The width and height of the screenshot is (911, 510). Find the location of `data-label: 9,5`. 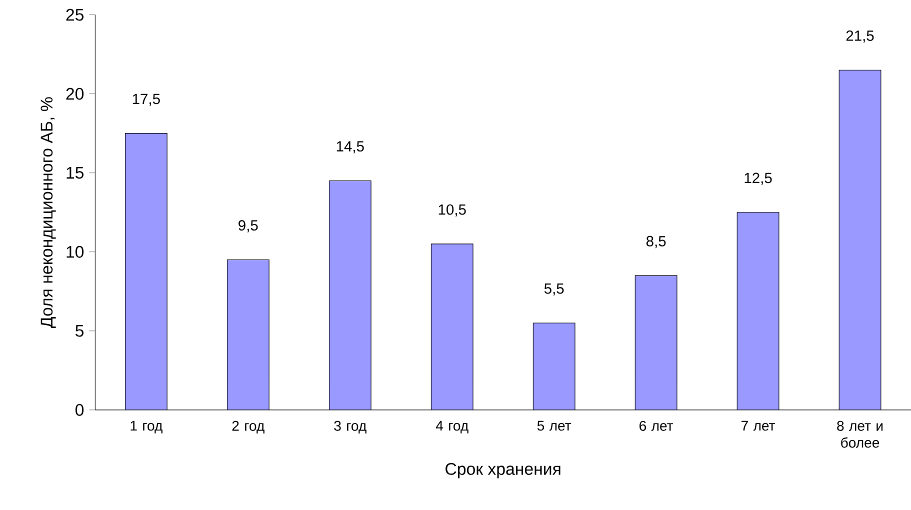

data-label: 9,5 is located at coordinates (248, 226).